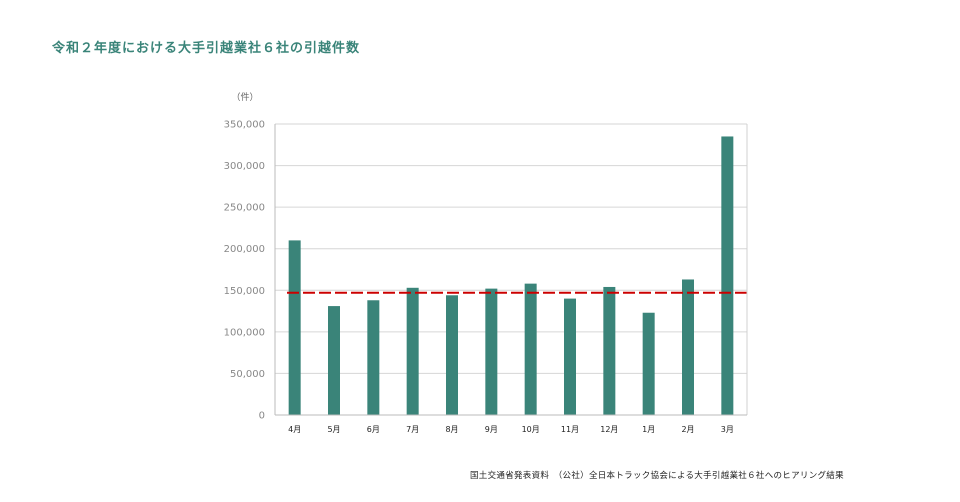 The image size is (960, 502). What do you see at coordinates (244, 166) in the screenshot?
I see `y-tick-label: 300,000` at bounding box center [244, 166].